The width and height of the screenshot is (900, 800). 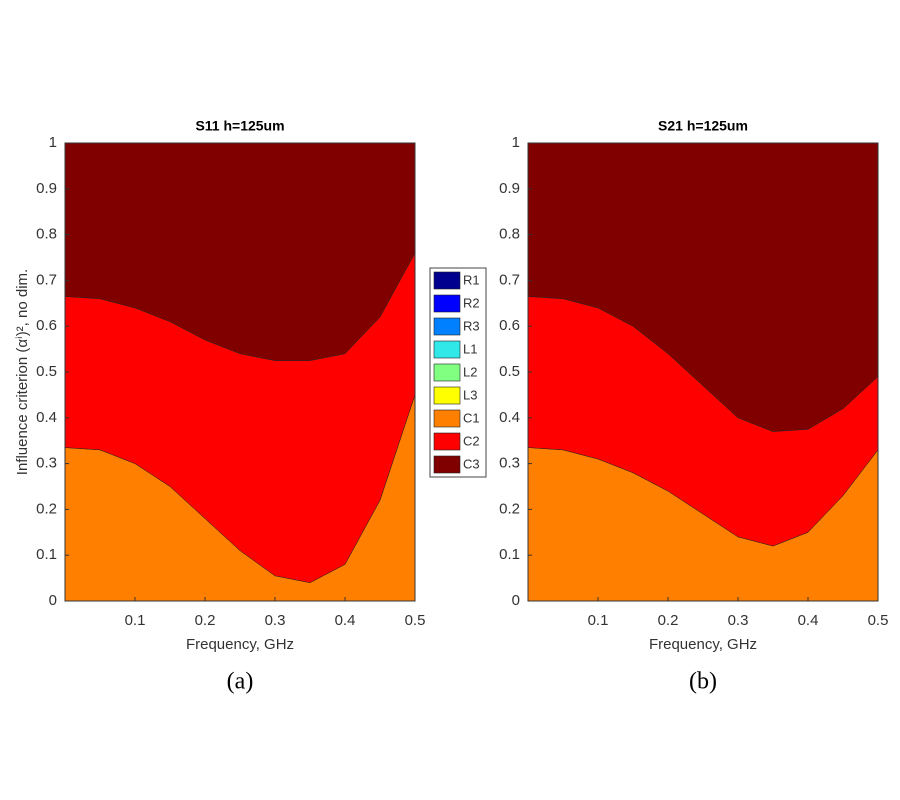 What do you see at coordinates (703, 682) in the screenshot?
I see `caption: (b)` at bounding box center [703, 682].